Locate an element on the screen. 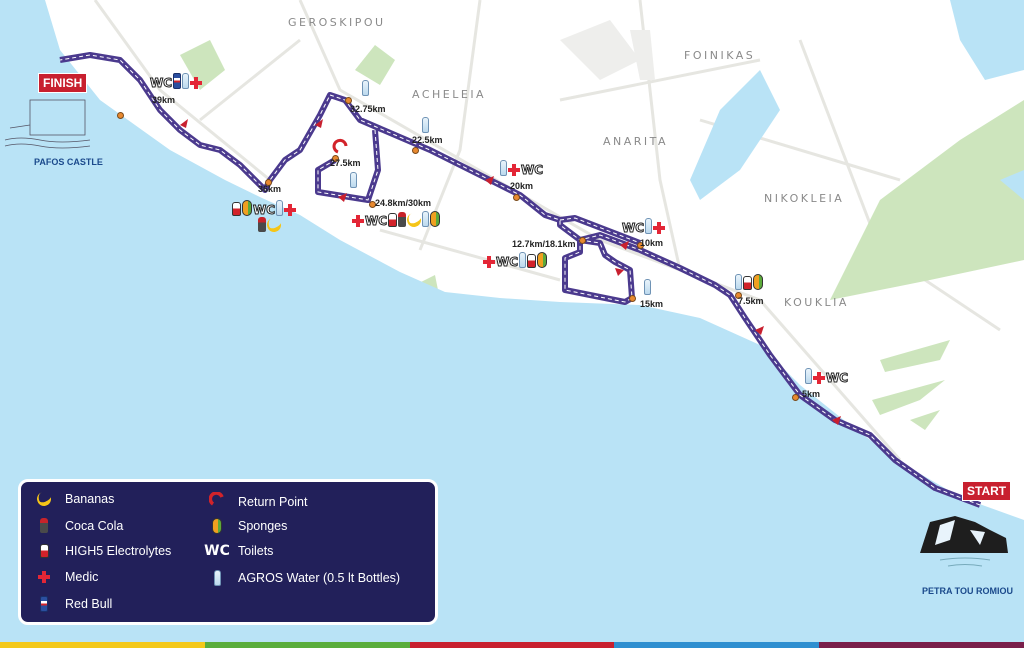  km-label: 24.8km/30km is located at coordinates (403, 203).